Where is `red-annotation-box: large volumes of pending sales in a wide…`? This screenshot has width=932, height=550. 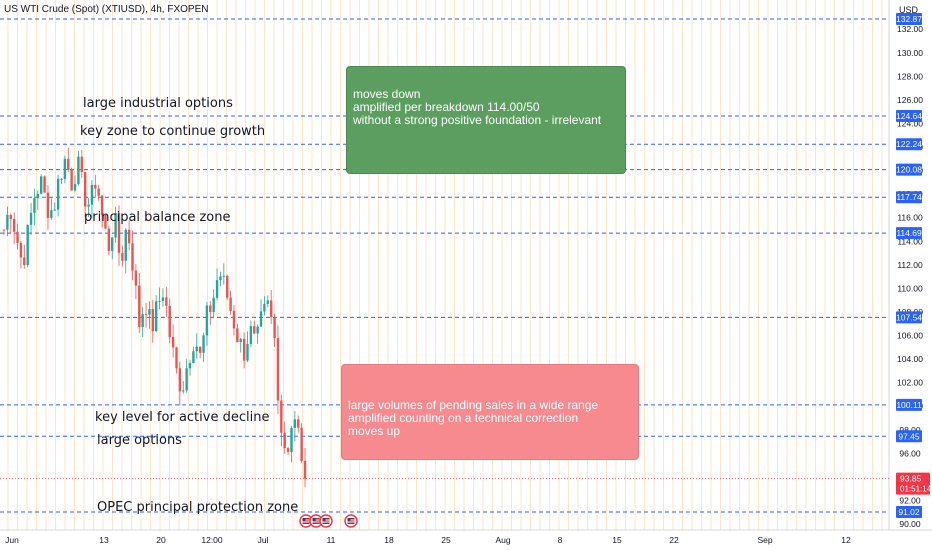
red-annotation-box: large volumes of pending sales in a wide… is located at coordinates (490, 412).